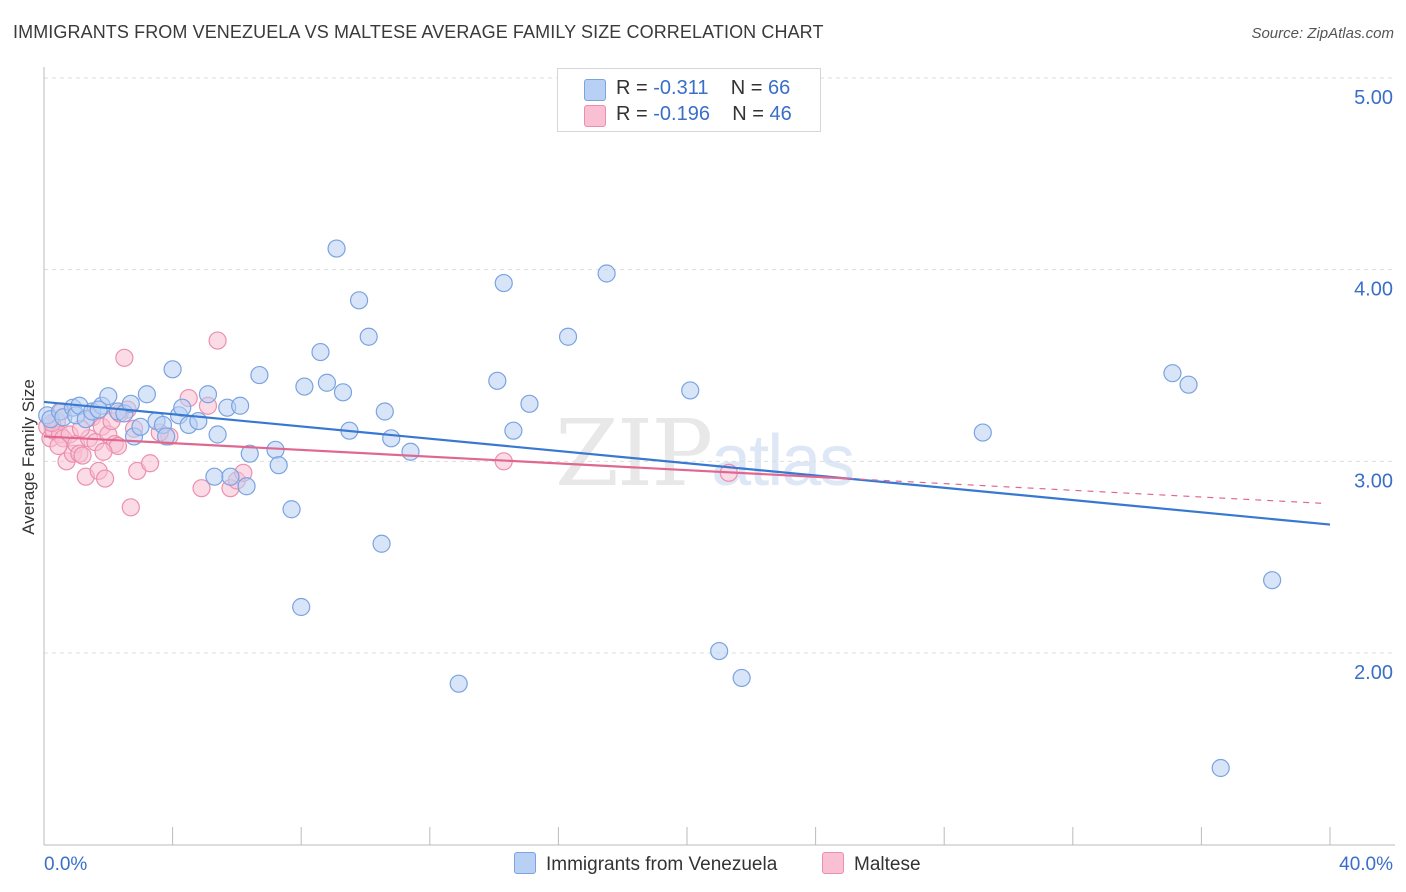 Image resolution: width=1406 pixels, height=892 pixels. I want to click on n-value: 66, so click(779, 88).